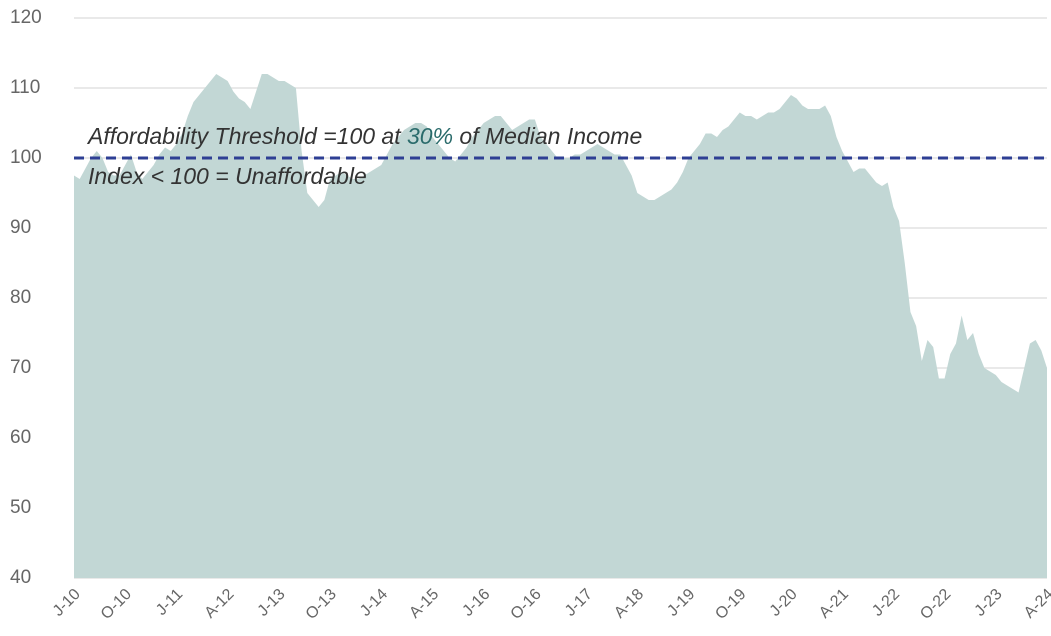  Describe the element at coordinates (20, 577) in the screenshot. I see `y-tick-label: 40` at that location.